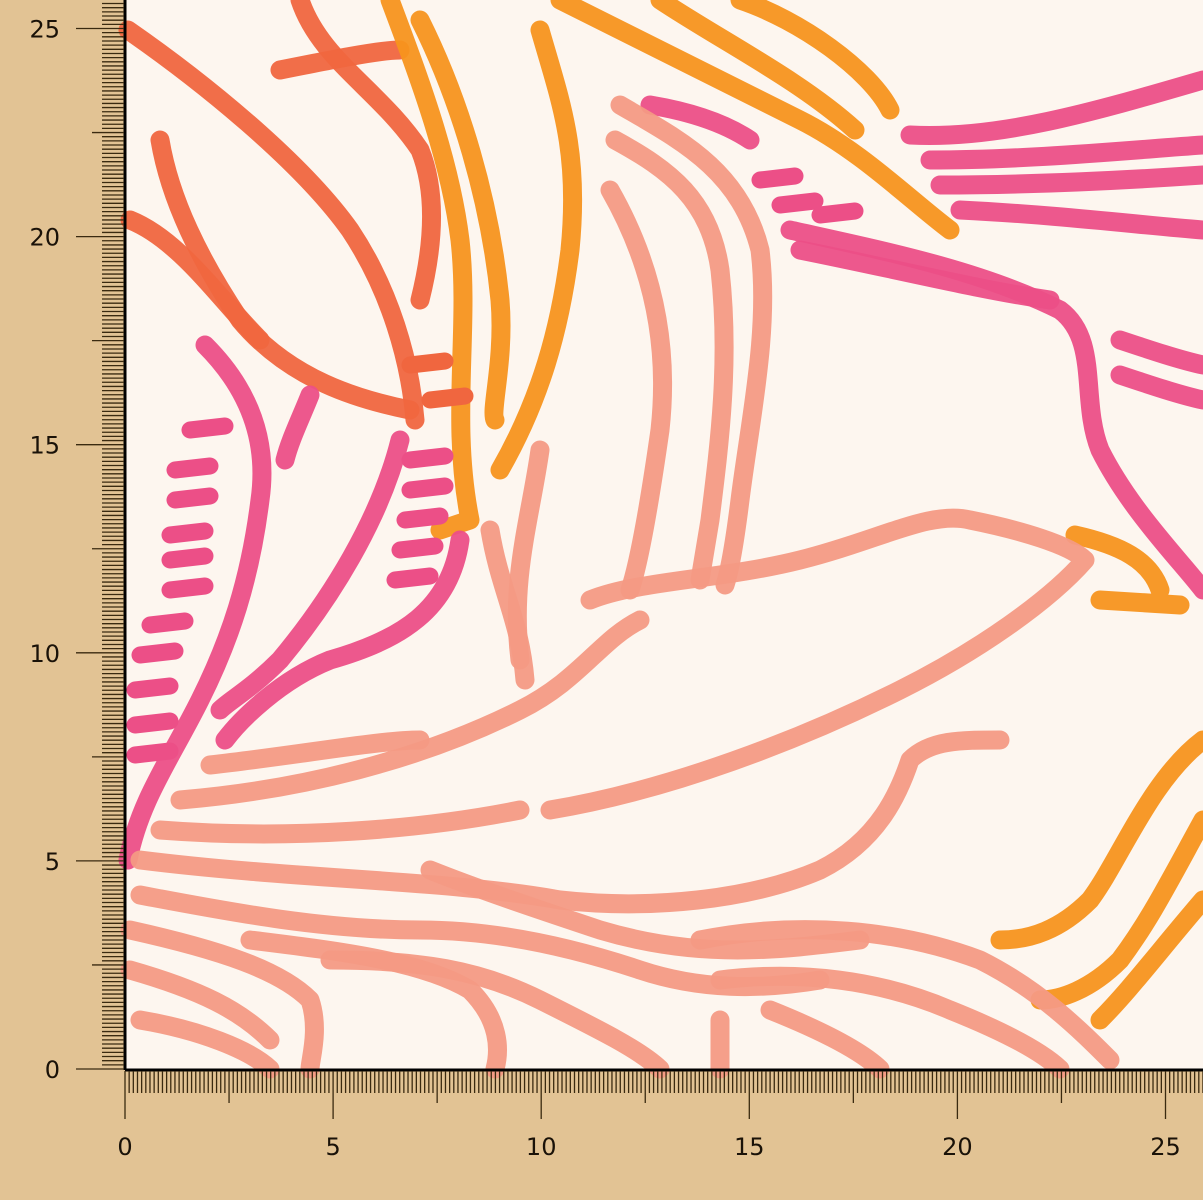  Describe the element at coordinates (124, 1147) in the screenshot. I see `ruler-x-label: 0` at that location.